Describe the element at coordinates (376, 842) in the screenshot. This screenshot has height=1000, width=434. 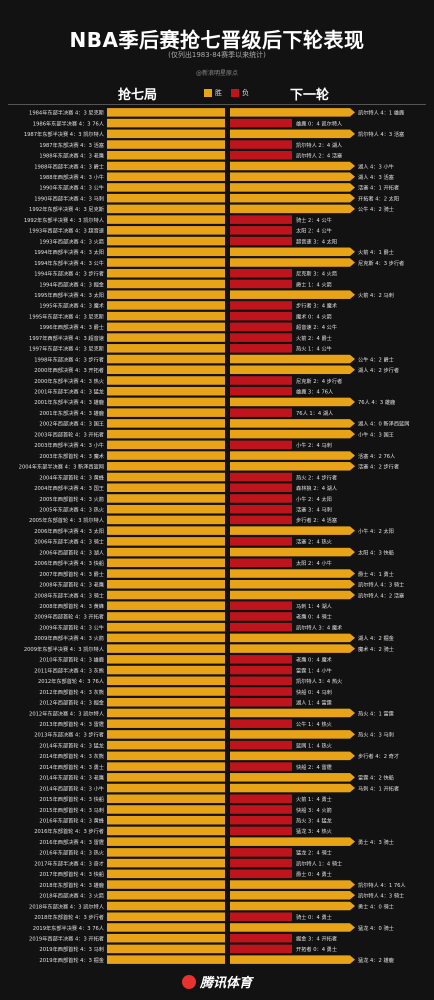
I see `next-round-label: 勇士 4：3 骑士` at that location.